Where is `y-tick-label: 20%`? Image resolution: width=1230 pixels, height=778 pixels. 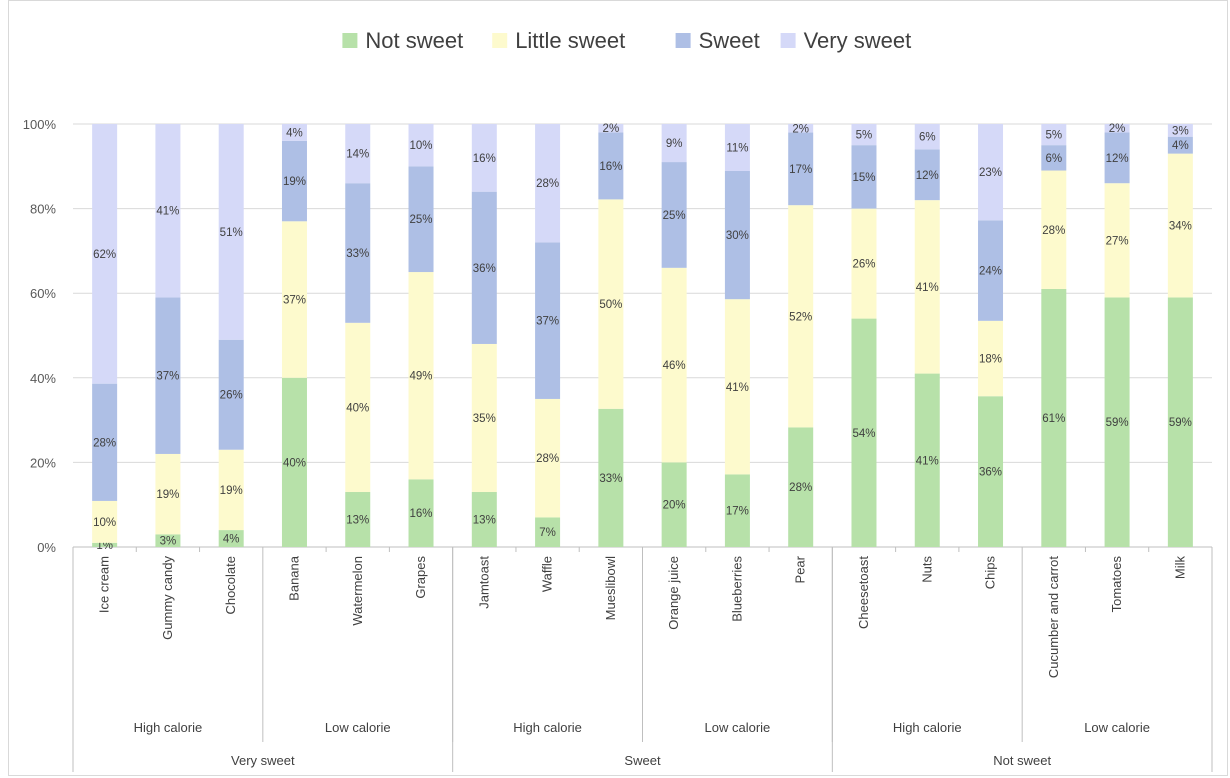 y-tick-label: 20% is located at coordinates (43, 462).